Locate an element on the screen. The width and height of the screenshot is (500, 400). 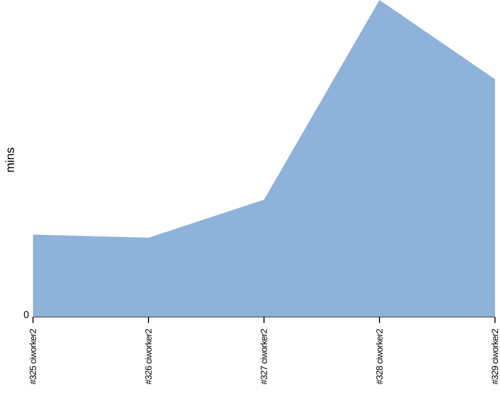
x-tick-label: #326 ciworker2 is located at coordinates (149, 356).